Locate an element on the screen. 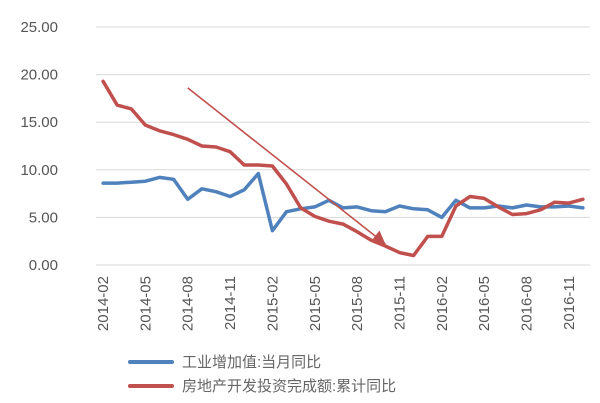  x-tick-label: 2016-11 is located at coordinates (569, 303).